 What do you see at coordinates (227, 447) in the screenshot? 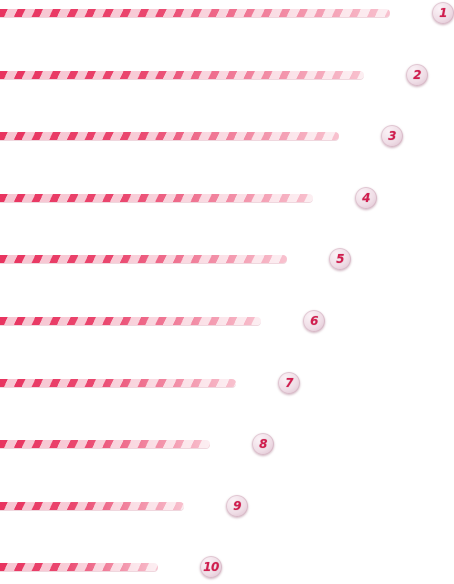
I see `bar-row: 8` at bounding box center [227, 447].